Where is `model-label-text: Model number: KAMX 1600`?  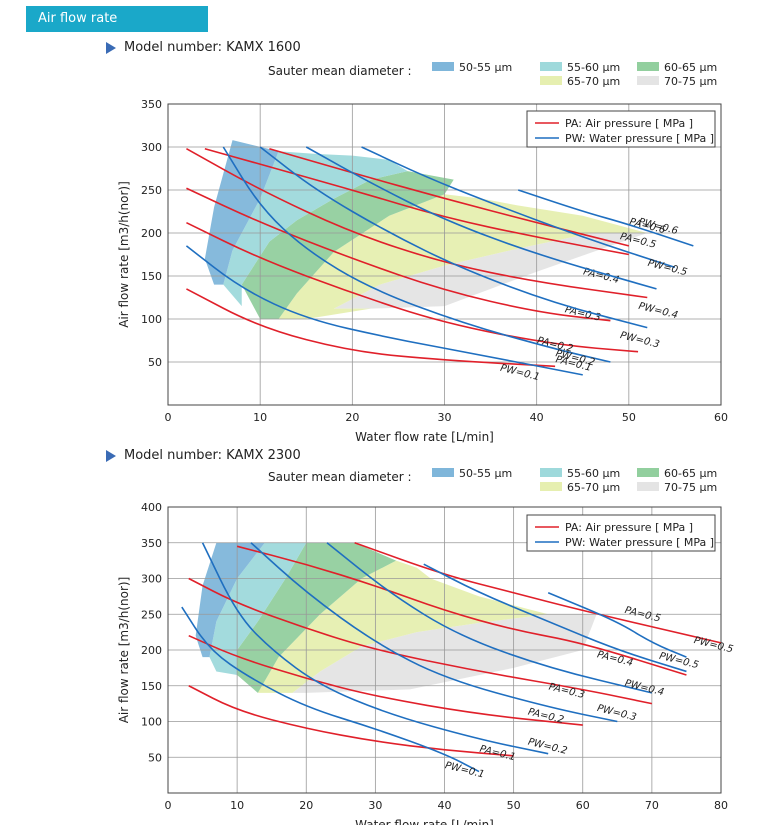
model-label-text: Model number: KAMX 1600 is located at coordinates (212, 47).